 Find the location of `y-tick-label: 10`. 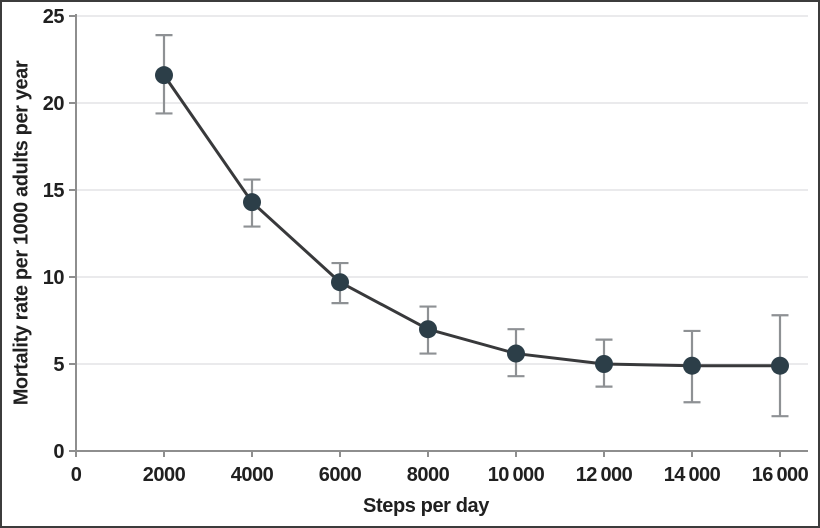

y-tick-label: 10 is located at coordinates (54, 278).